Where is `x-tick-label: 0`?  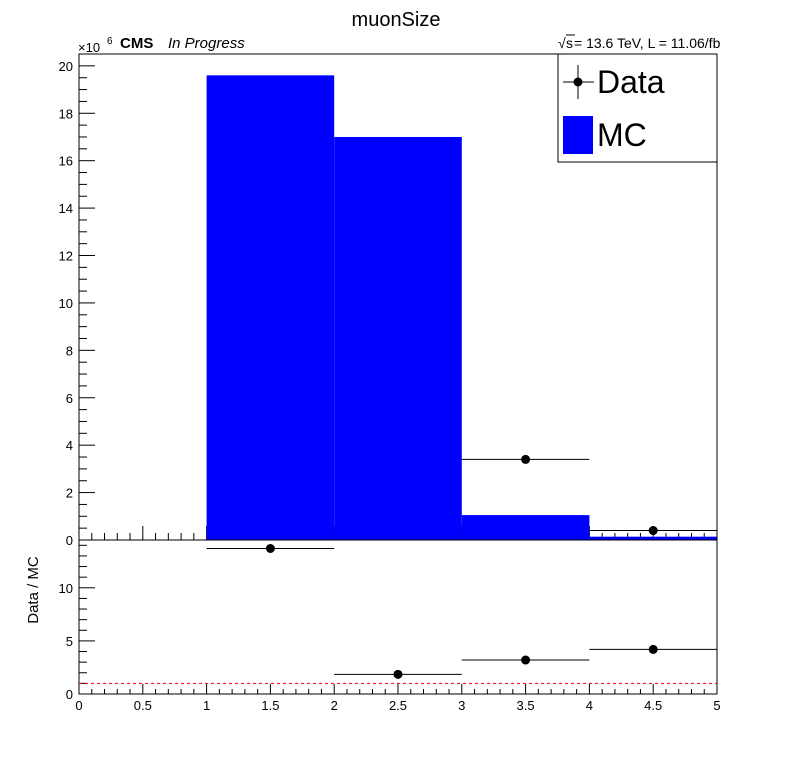
x-tick-label: 0 is located at coordinates (78, 705).